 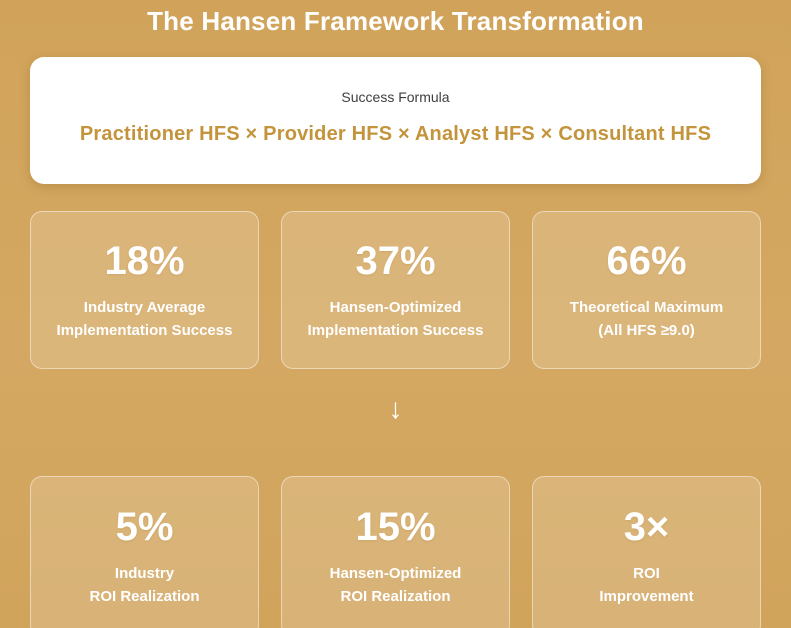 I want to click on success-formula-label: Success Formula, so click(x=395, y=97).